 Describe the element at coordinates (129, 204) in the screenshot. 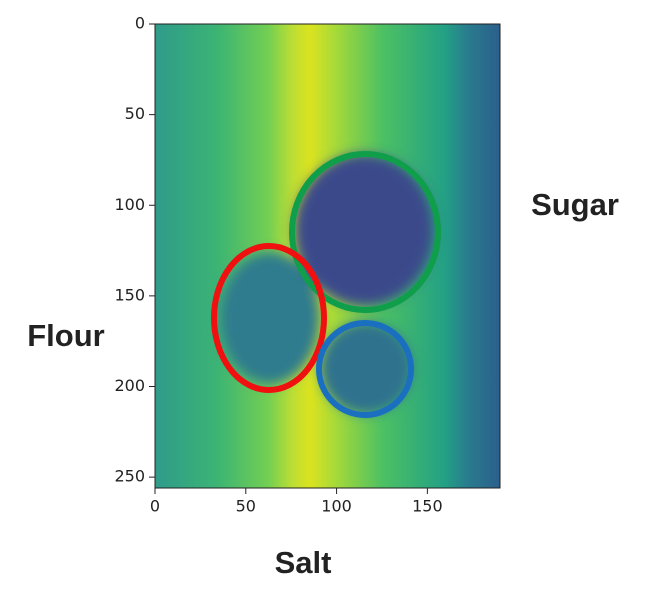

I see `y-tick-label: 100` at that location.